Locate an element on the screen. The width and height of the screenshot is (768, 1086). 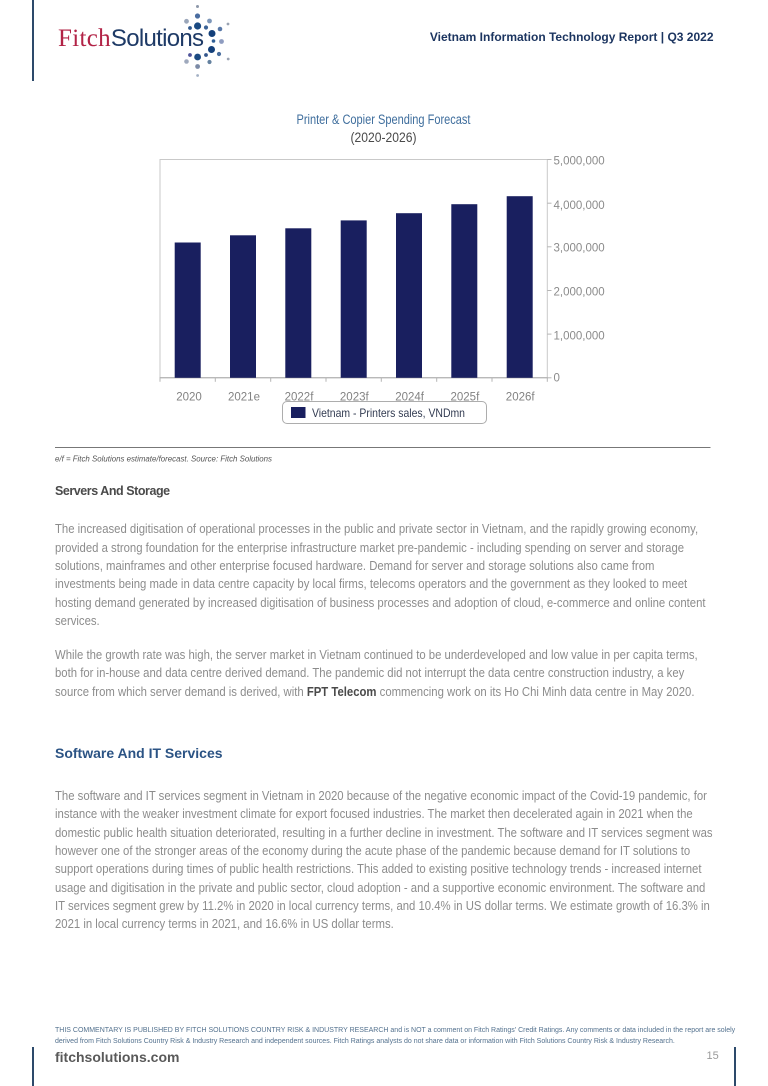
svg-text:Vietnam - Printers sales, VNDm: Vietnam - Printers sales, VNDmn is located at coordinates (388, 413).